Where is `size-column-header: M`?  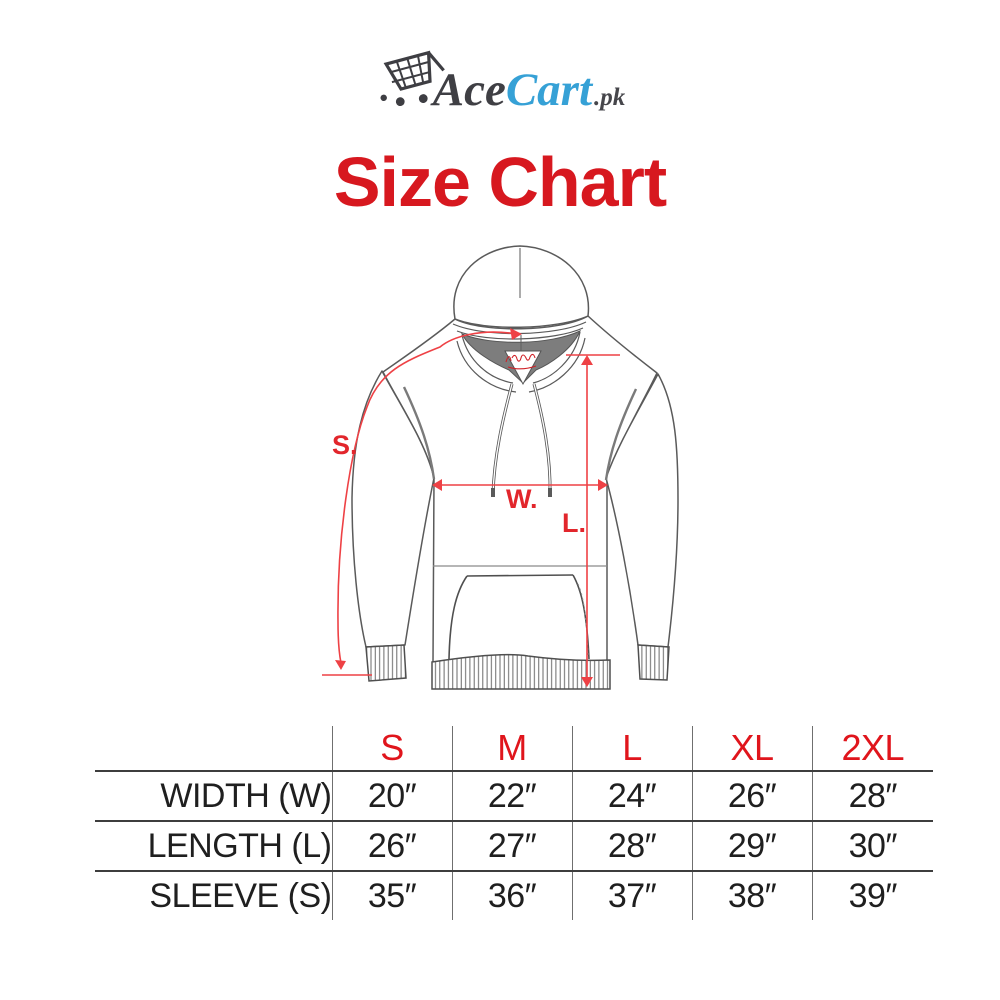 size-column-header: M is located at coordinates (512, 749).